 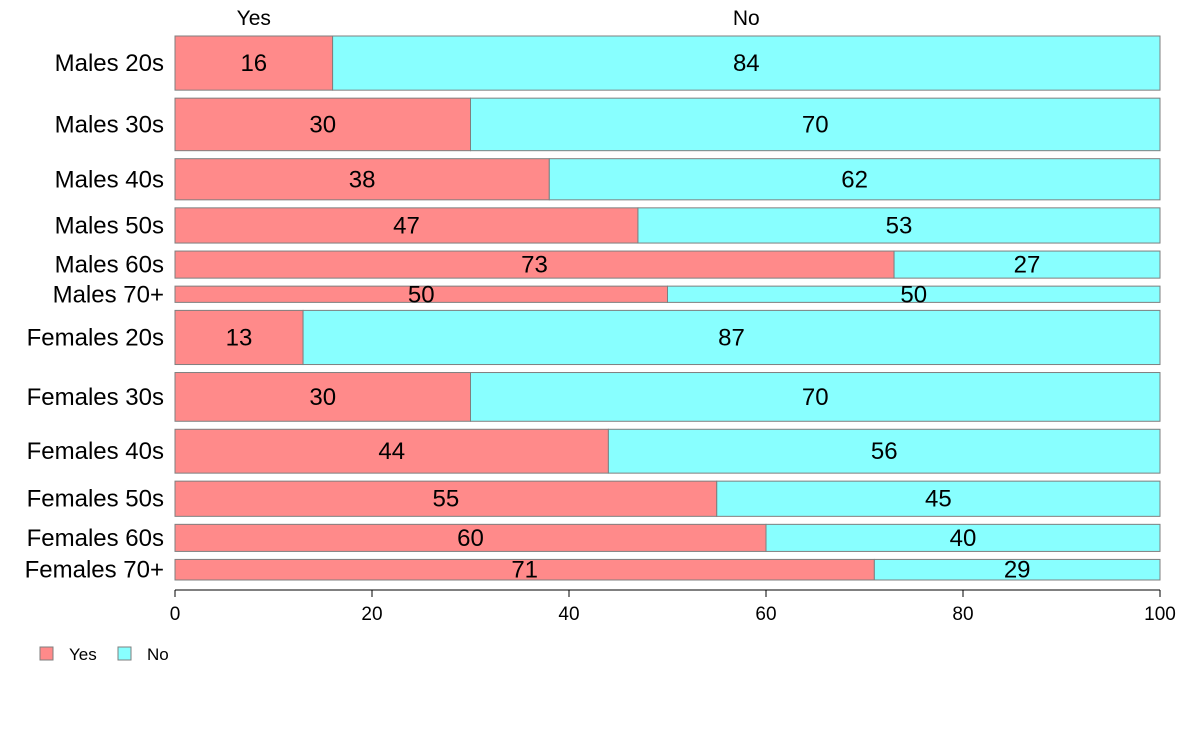 I want to click on column-header: No, so click(x=746, y=18).